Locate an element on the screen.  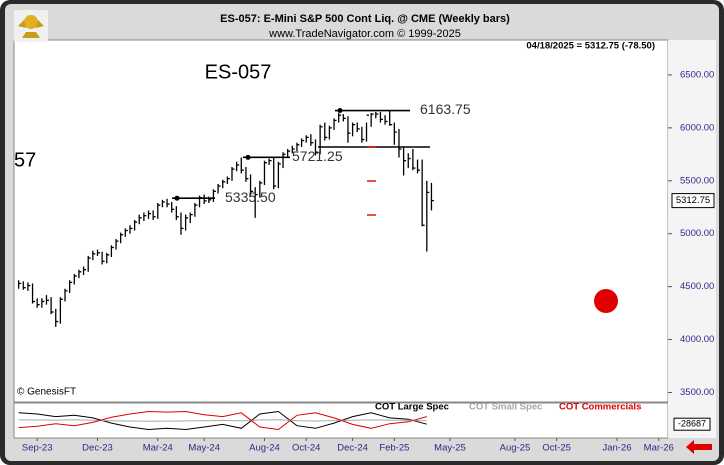
logo-base is located at coordinates (31, 35).